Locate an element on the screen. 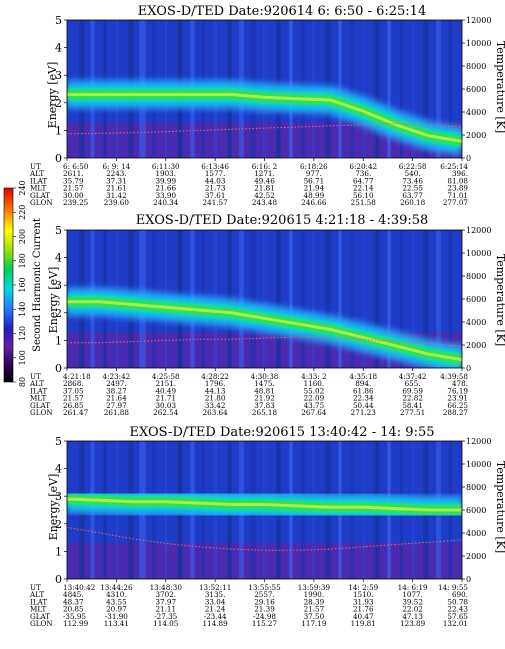 The height and width of the screenshot is (649, 505). tick-table-row-label: MLT is located at coordinates (38, 609).